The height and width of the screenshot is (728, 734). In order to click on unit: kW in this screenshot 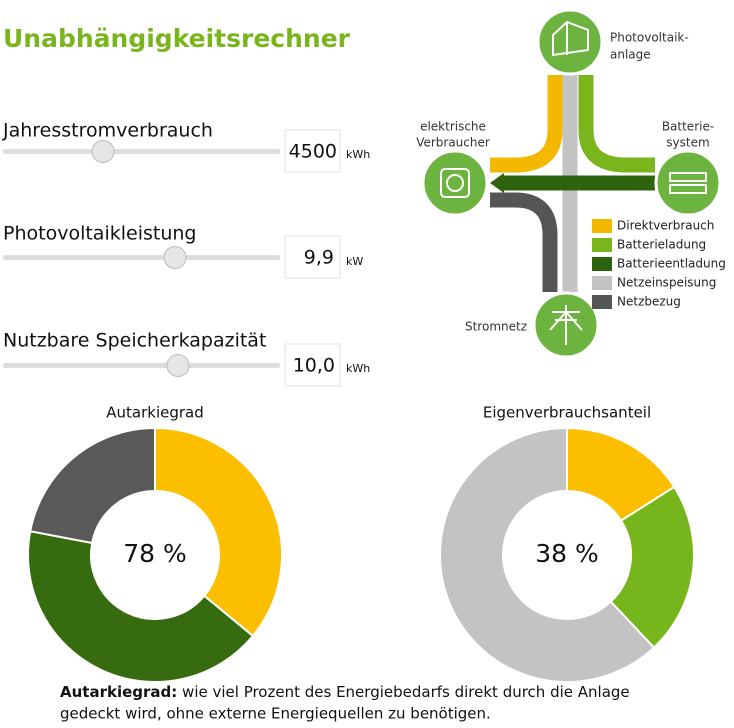, I will do `click(354, 261)`.